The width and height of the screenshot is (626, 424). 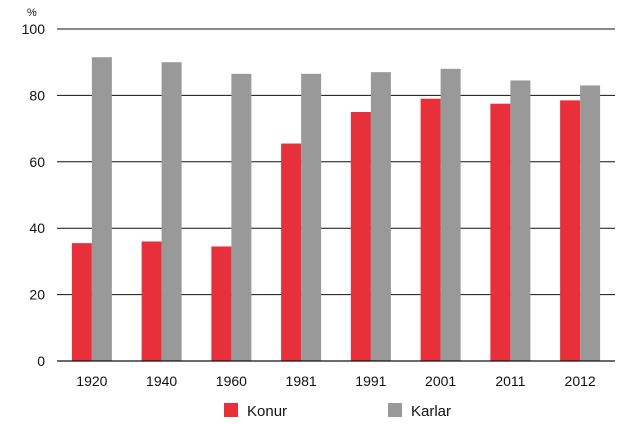 What do you see at coordinates (450, 214) in the screenshot?
I see `bar-karlar-2001` at bounding box center [450, 214].